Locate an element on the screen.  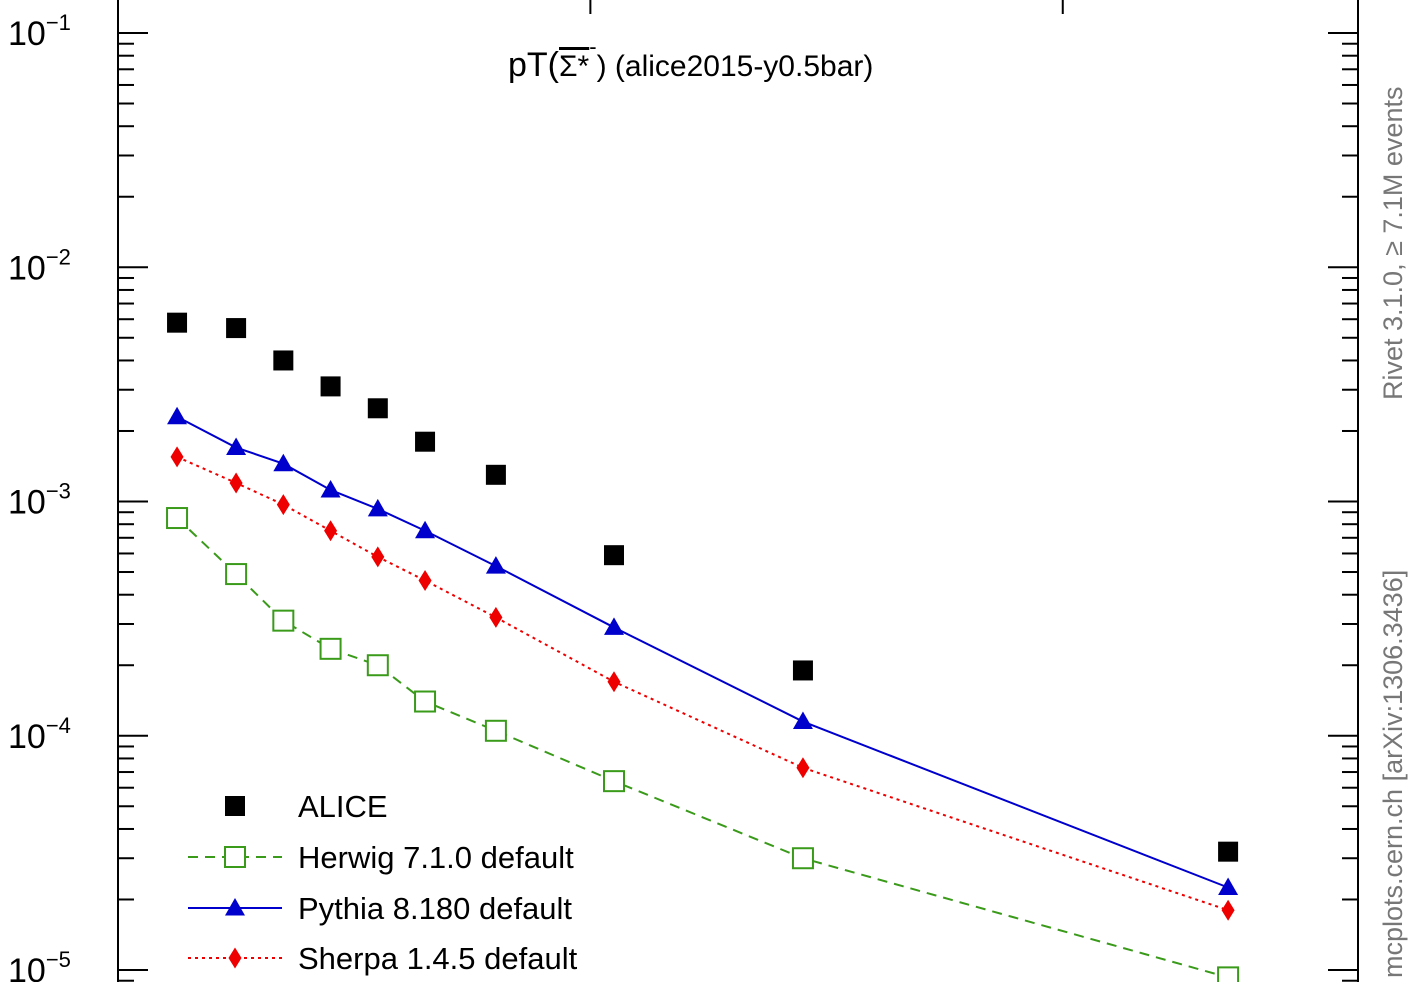
y-tick-label: 10⁻⁴ is located at coordinates (39, 734).